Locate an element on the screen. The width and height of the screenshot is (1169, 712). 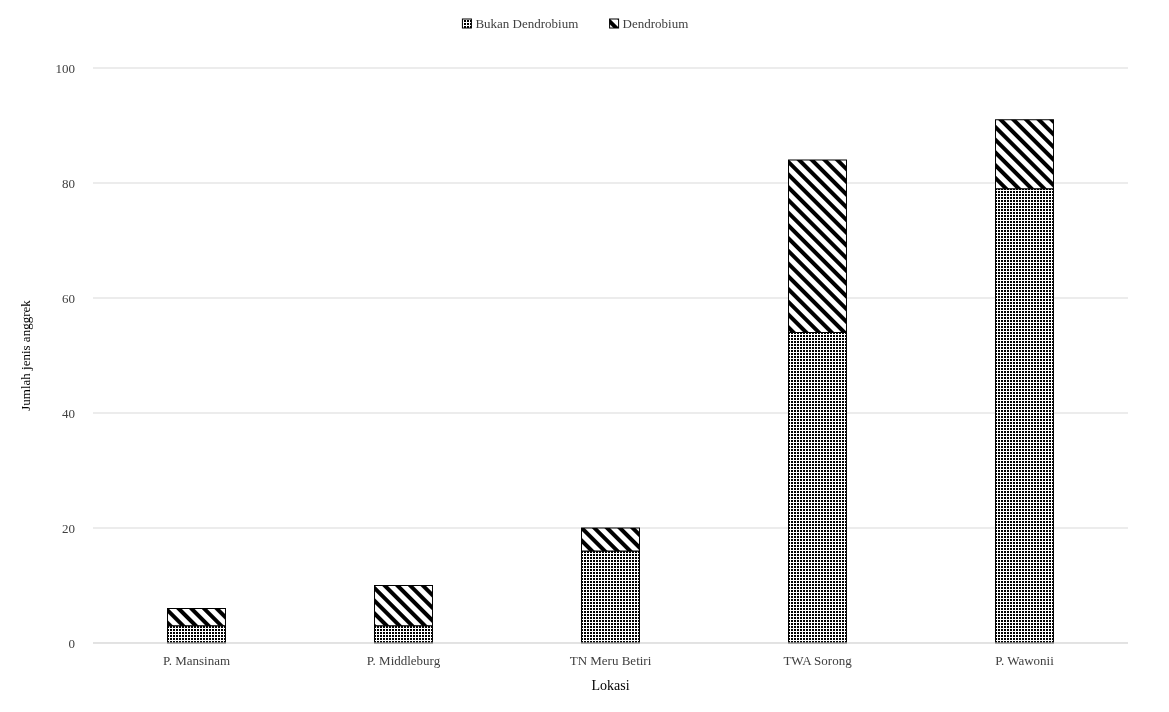
legend-label: Bukan Dendrobium is located at coordinates (527, 23).